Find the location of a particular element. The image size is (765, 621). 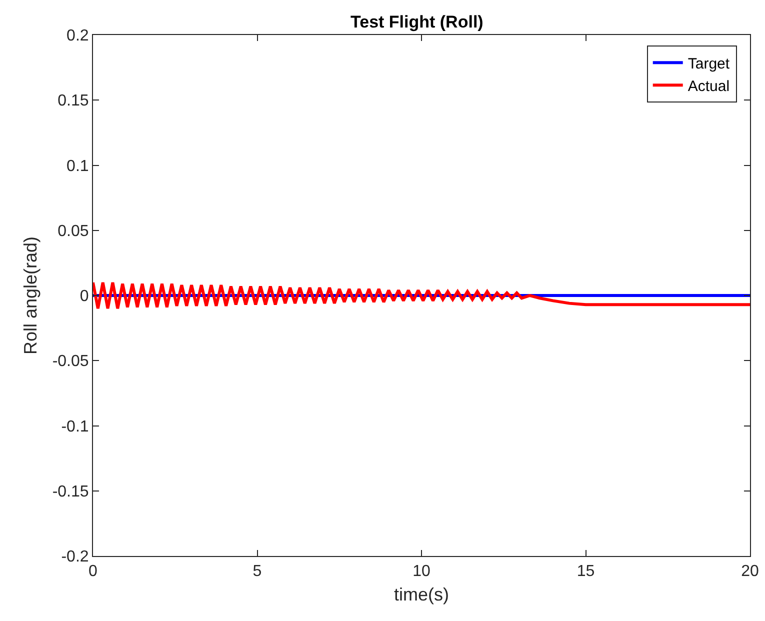

chart-title: Test Flight (Roll) is located at coordinates (417, 22).